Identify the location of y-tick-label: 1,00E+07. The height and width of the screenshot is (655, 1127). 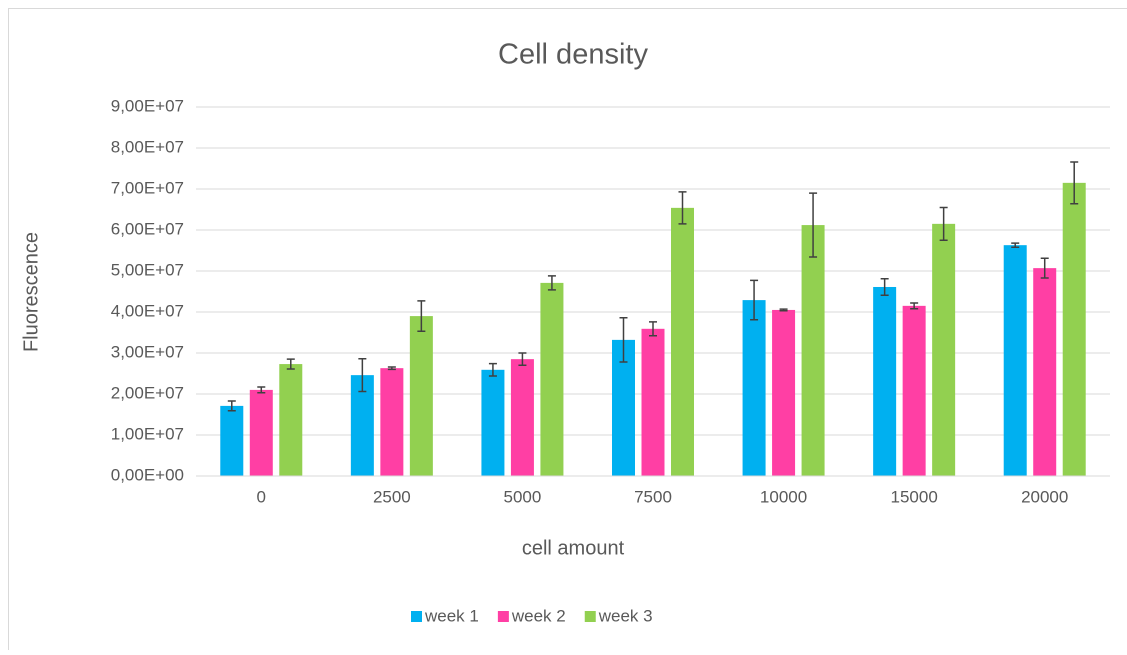
(147, 433).